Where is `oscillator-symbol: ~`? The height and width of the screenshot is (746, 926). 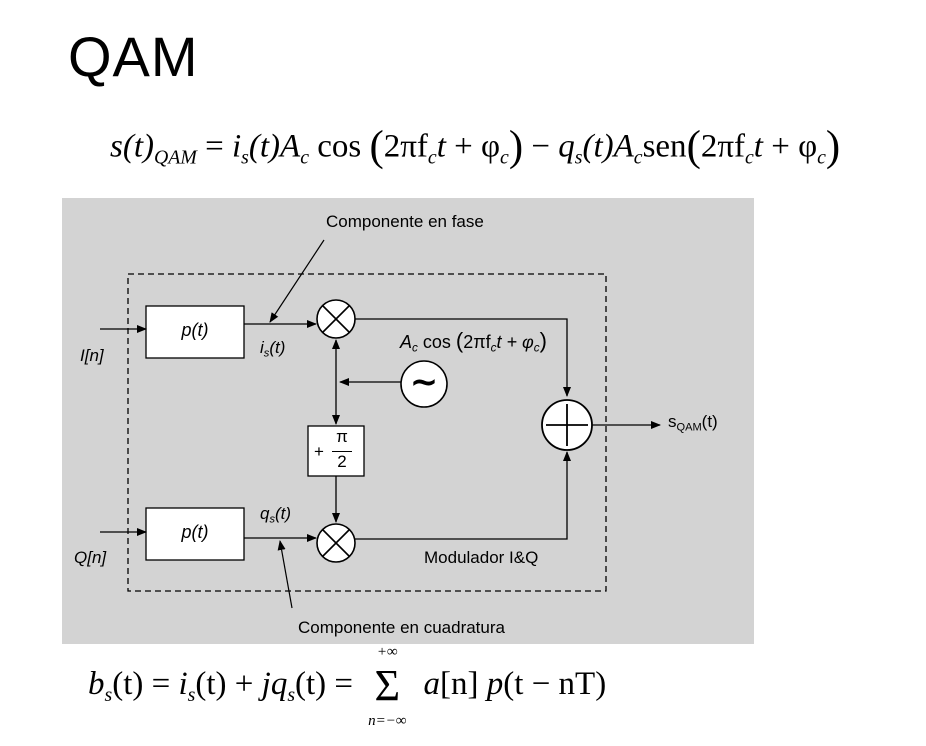
oscillator-symbol: ~ is located at coordinates (424, 382).